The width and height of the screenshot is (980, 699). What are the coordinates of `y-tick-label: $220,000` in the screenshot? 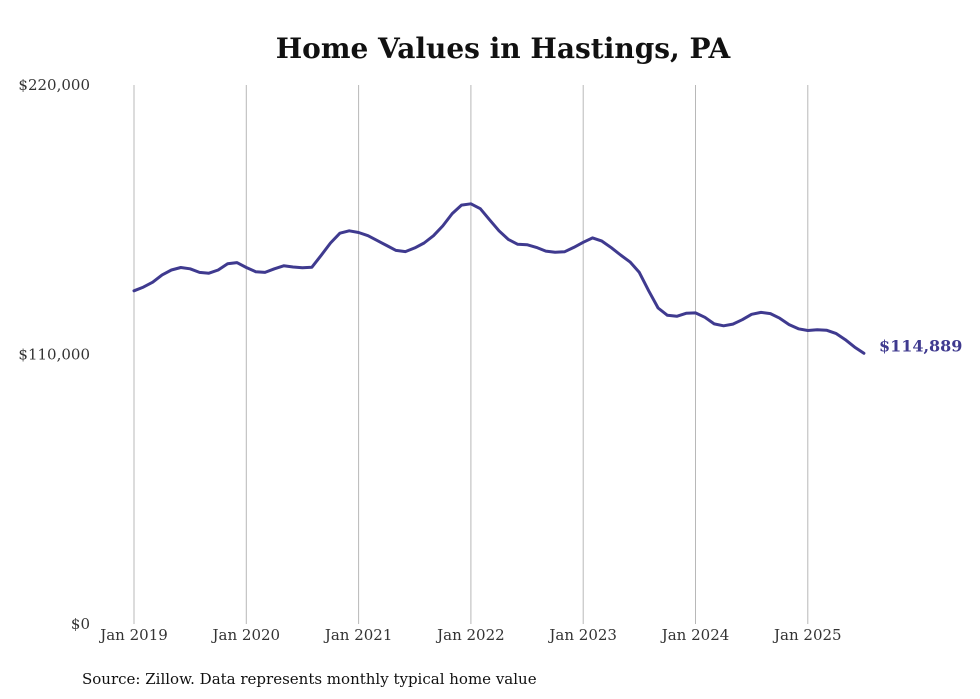 It's located at (54, 85).